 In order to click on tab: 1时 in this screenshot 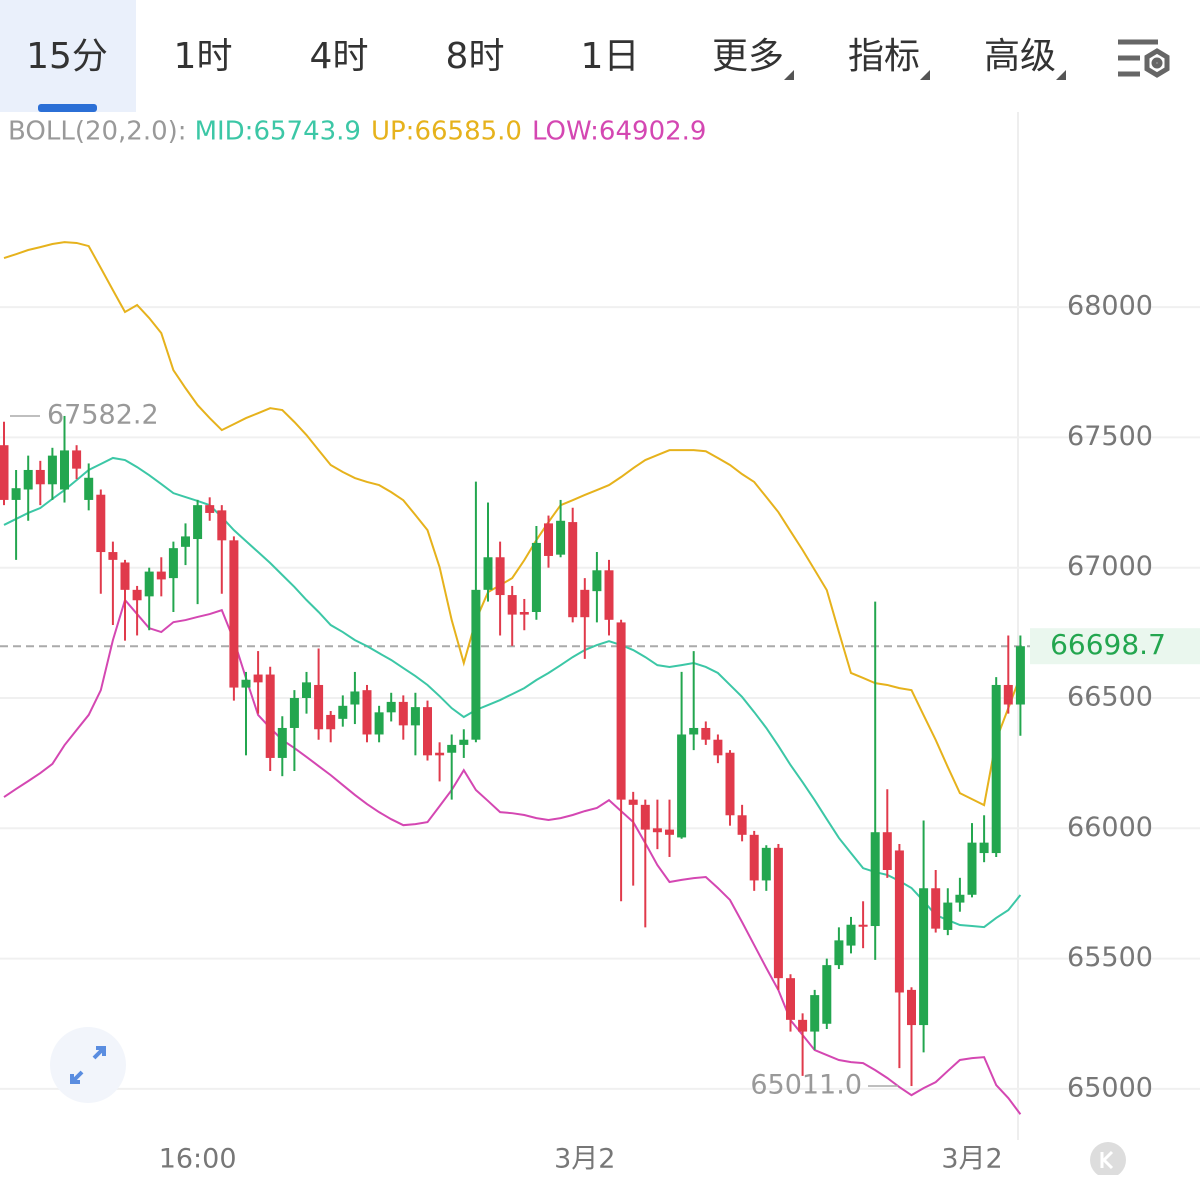, I will do `click(203, 56)`.